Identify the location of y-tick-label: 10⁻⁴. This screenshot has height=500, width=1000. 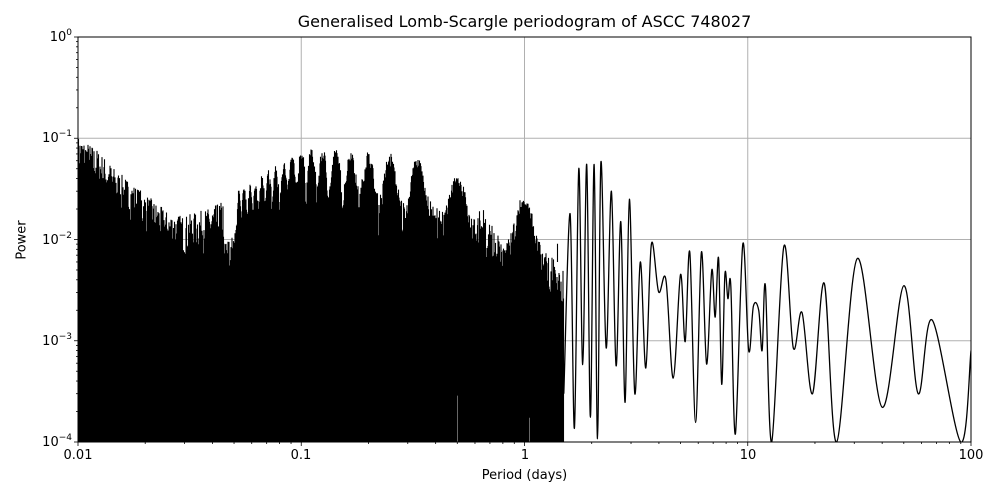
(57, 441).